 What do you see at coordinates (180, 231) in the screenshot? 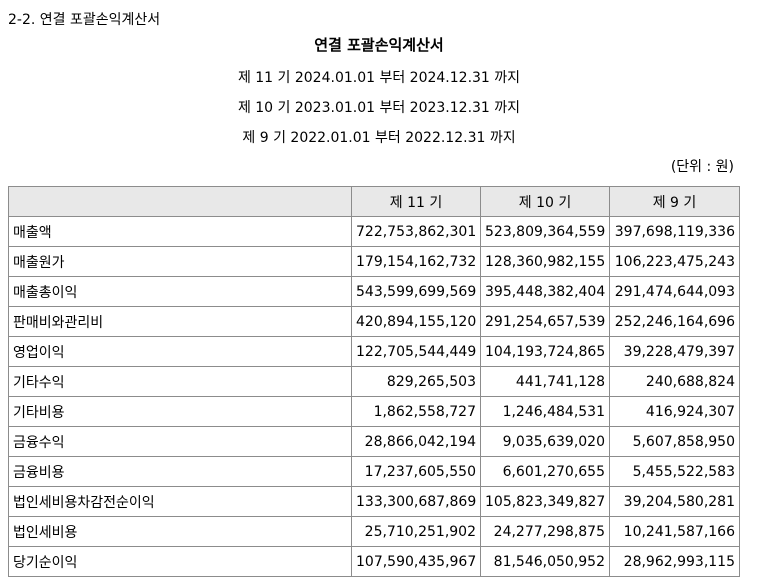
I see `row-label: 매출액` at bounding box center [180, 231].